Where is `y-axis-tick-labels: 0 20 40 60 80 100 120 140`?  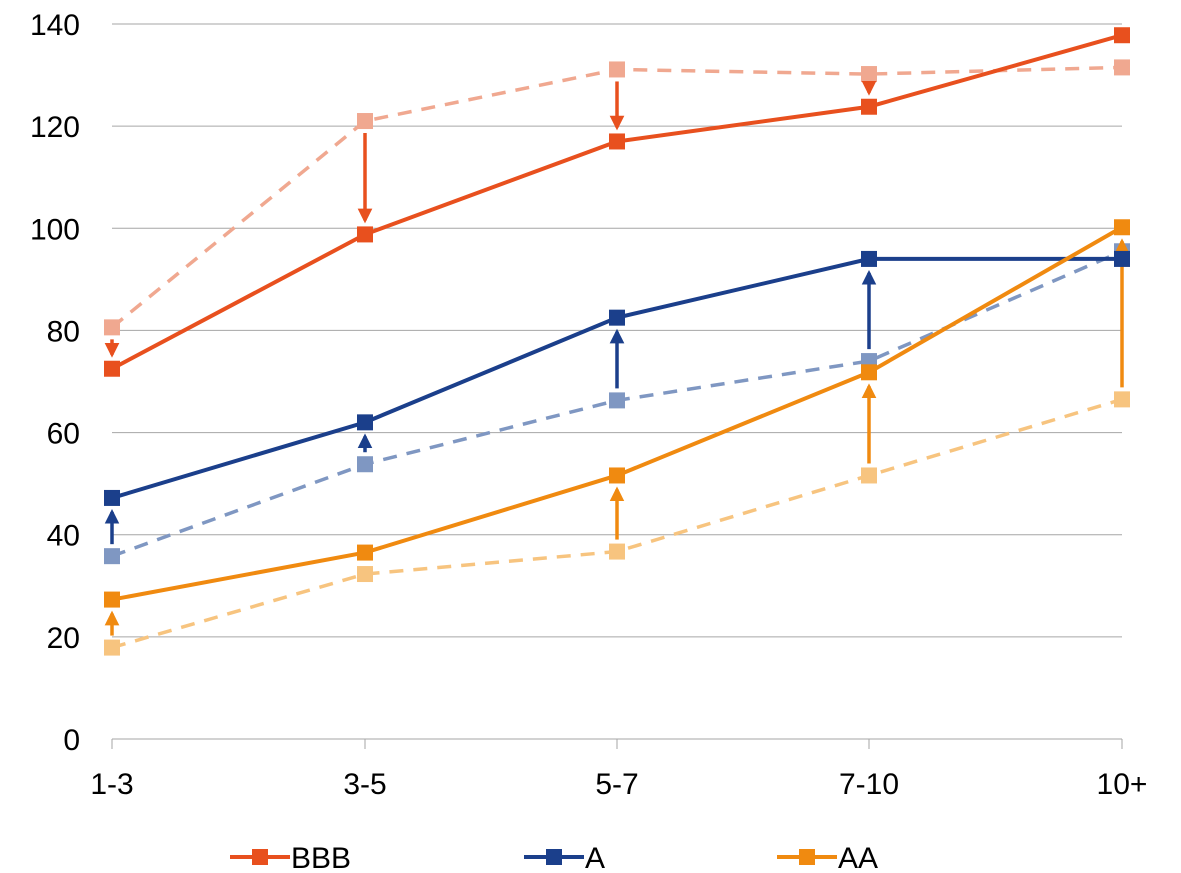
y-axis-tick-labels: 0 20 40 60 80 100 120 140 is located at coordinates (55, 383).